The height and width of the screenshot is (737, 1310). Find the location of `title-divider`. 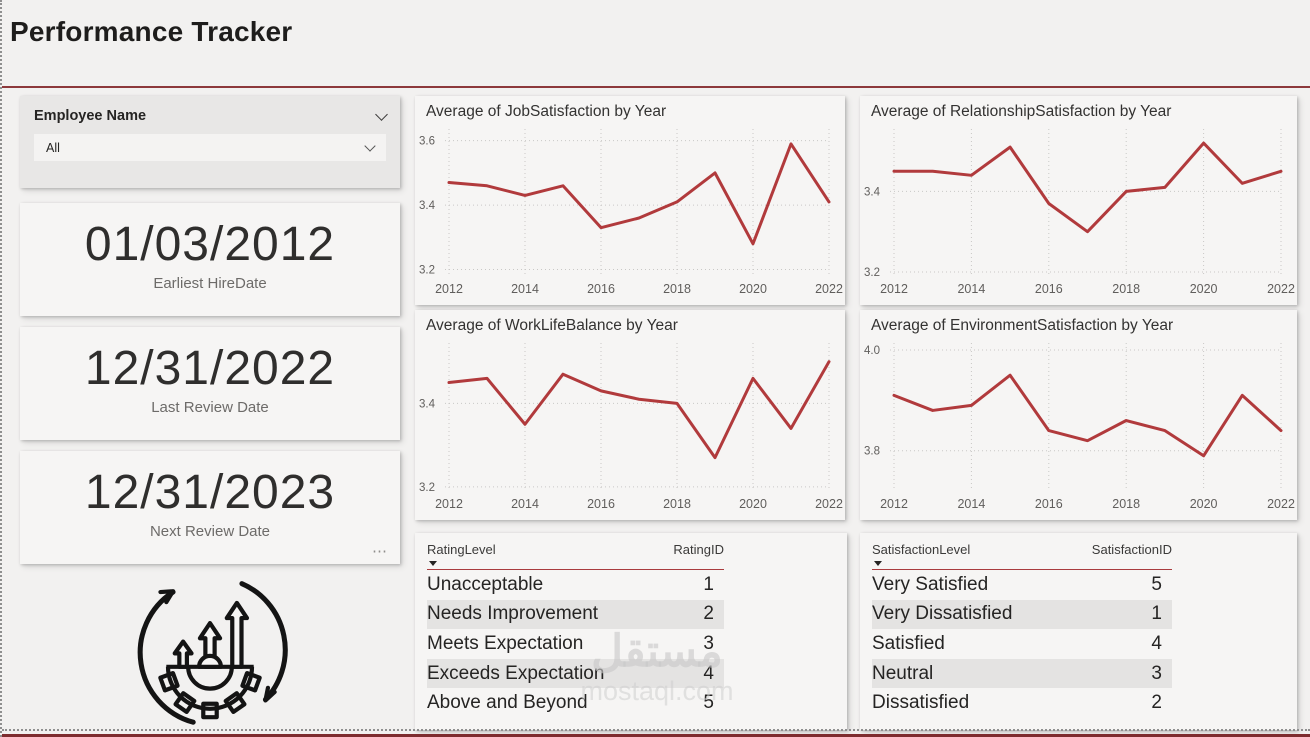

title-divider is located at coordinates (656, 87).